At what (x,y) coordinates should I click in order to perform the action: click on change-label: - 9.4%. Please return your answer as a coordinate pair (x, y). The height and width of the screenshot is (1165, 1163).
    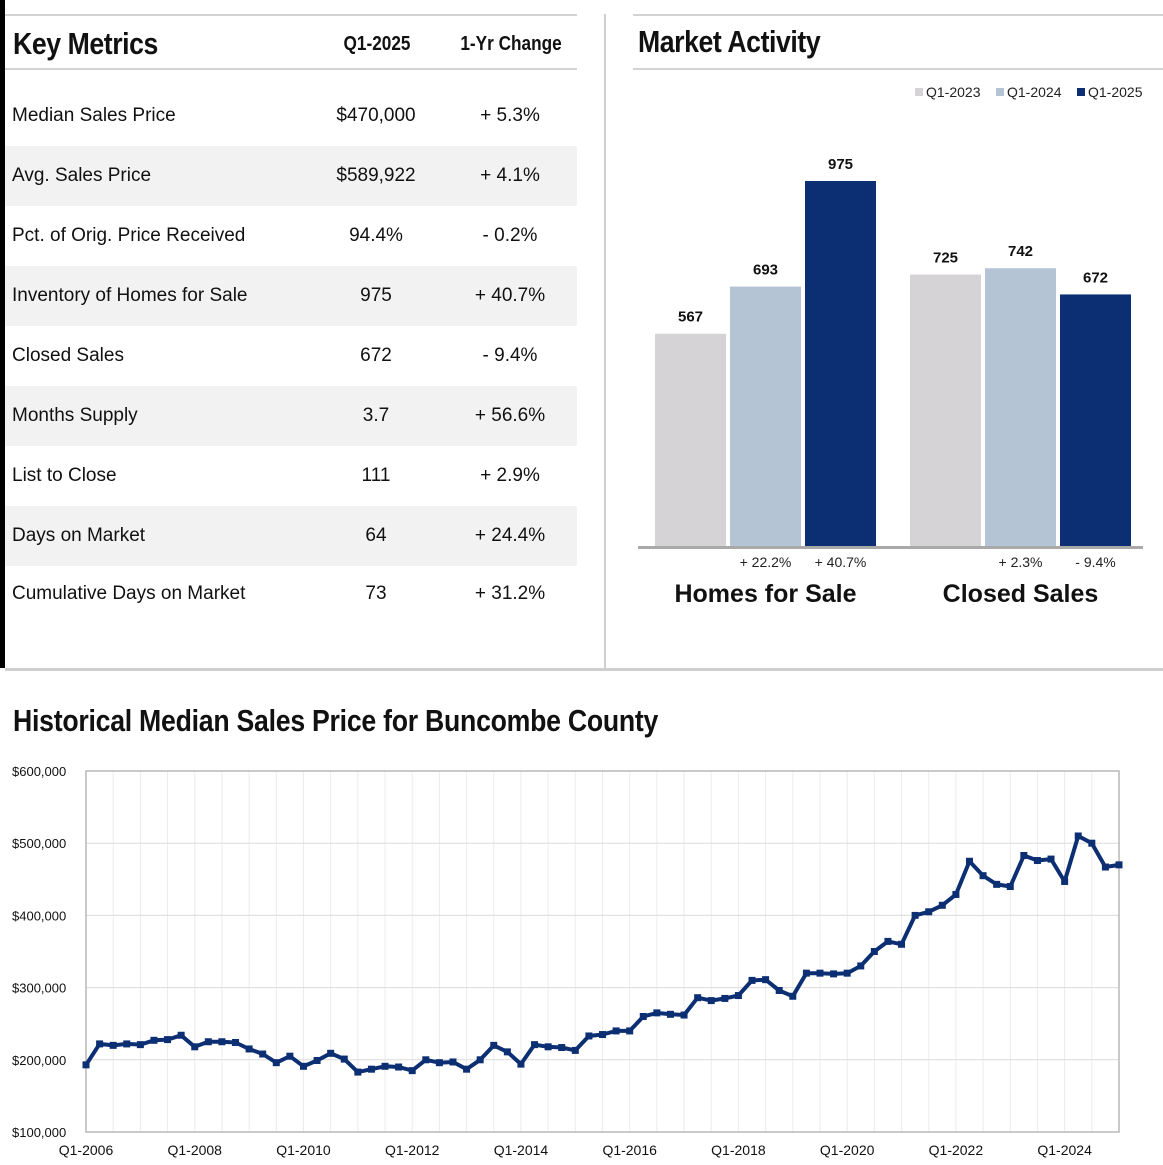
    Looking at the image, I should click on (1095, 562).